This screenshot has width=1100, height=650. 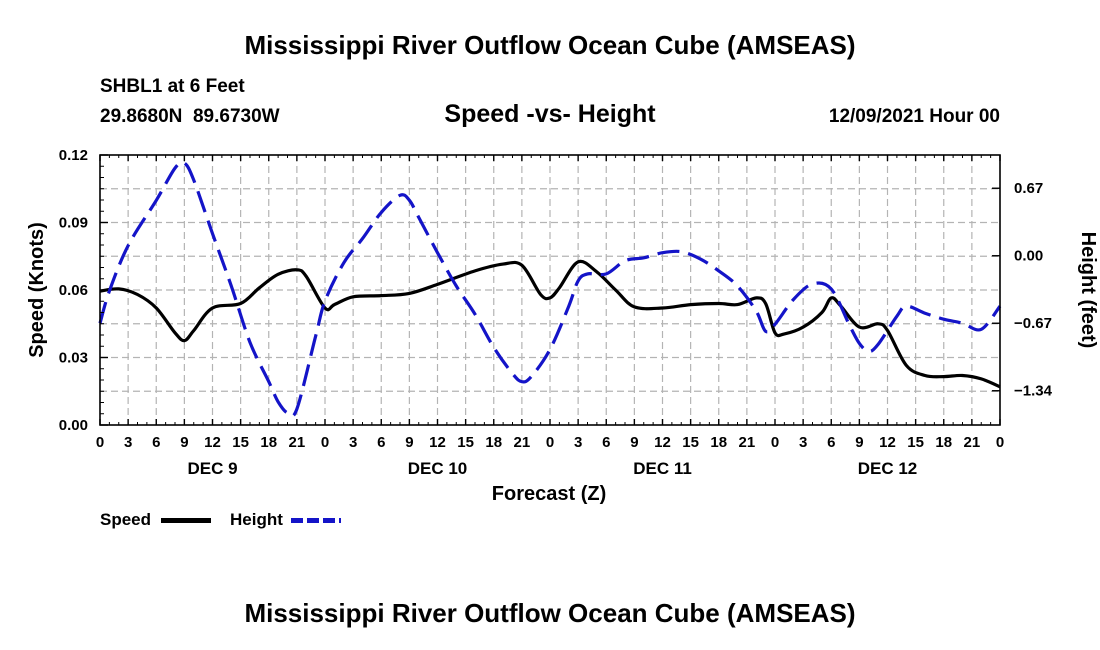 I want to click on station-label: SHBL1 at 6 Feet, so click(x=172, y=86).